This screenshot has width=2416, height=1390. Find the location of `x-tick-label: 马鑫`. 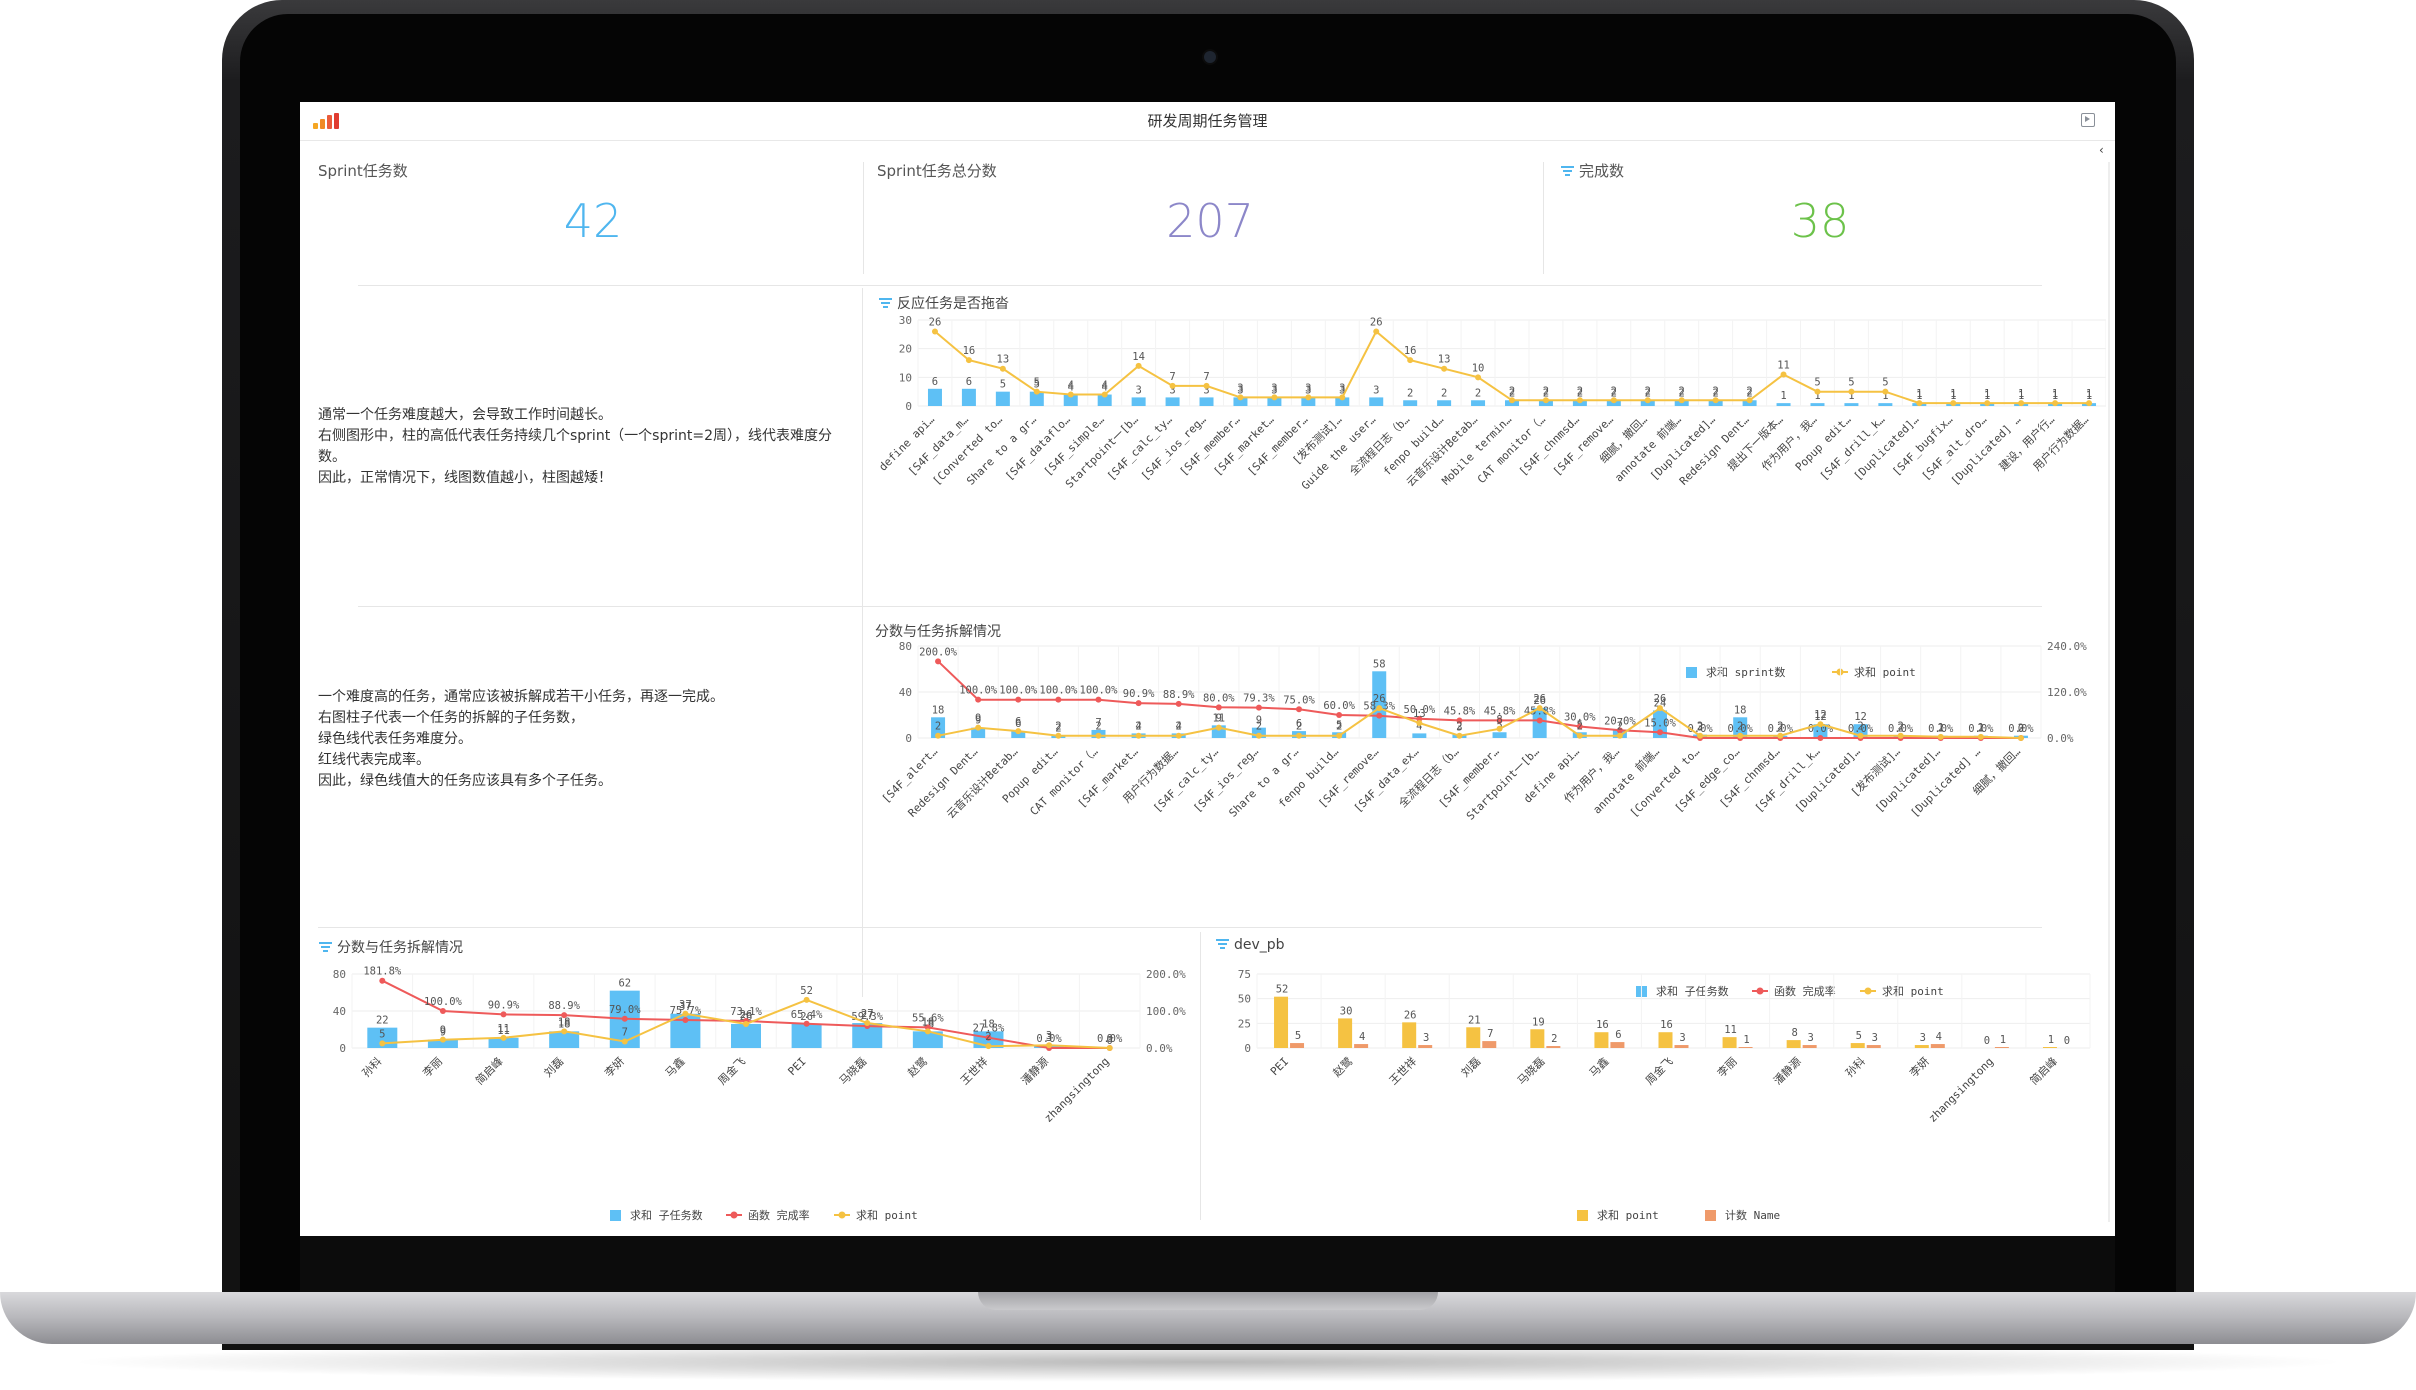

x-tick-label: 马鑫 is located at coordinates (674, 1066).